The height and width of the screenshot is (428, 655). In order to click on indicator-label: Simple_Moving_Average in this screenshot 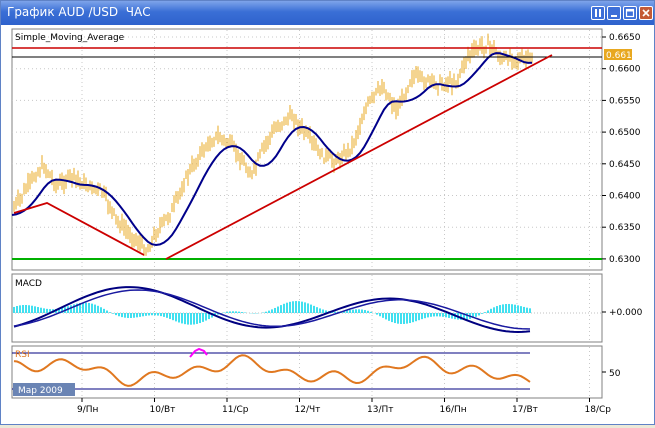, I will do `click(70, 38)`.